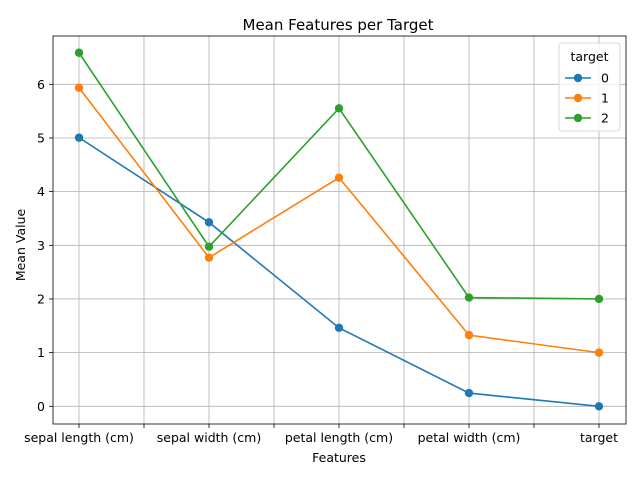 Image resolution: width=640 pixels, height=480 pixels. I want to click on x-tick-label: petal length (cm), so click(339, 437).